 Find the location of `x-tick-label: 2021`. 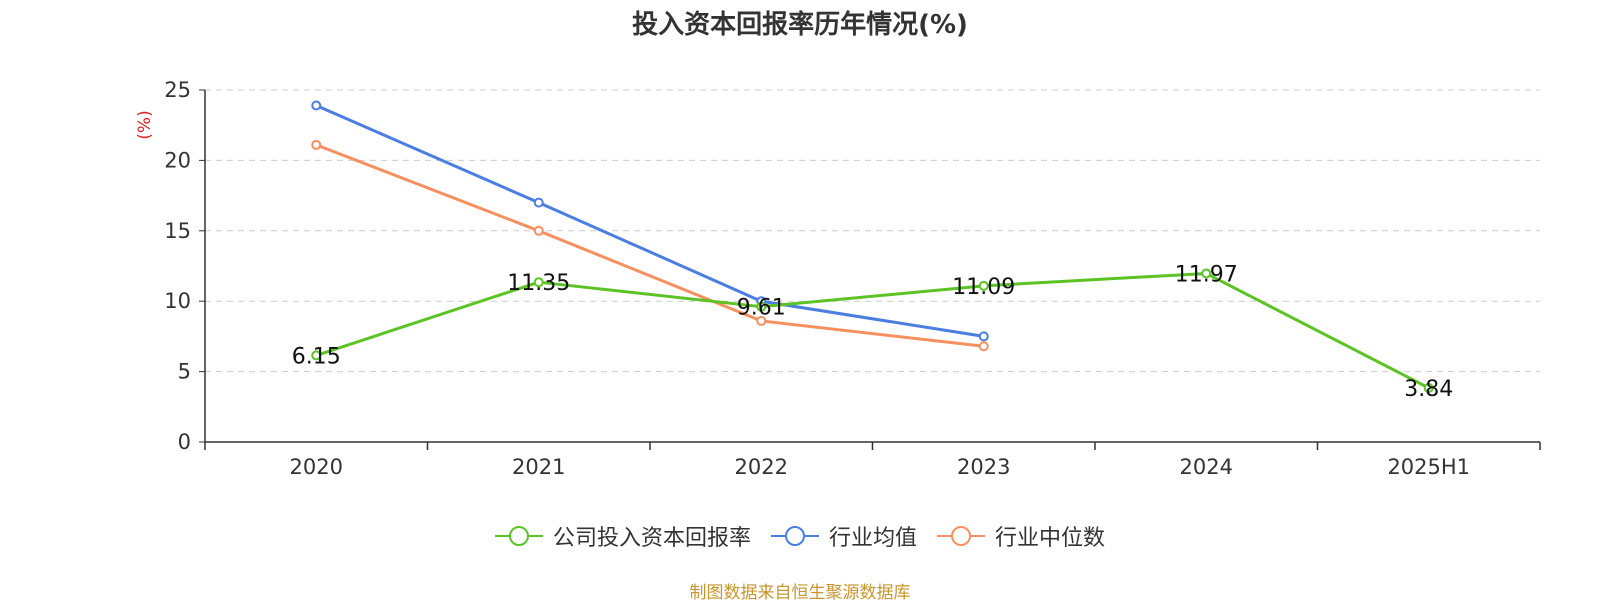

x-tick-label: 2021 is located at coordinates (538, 467).